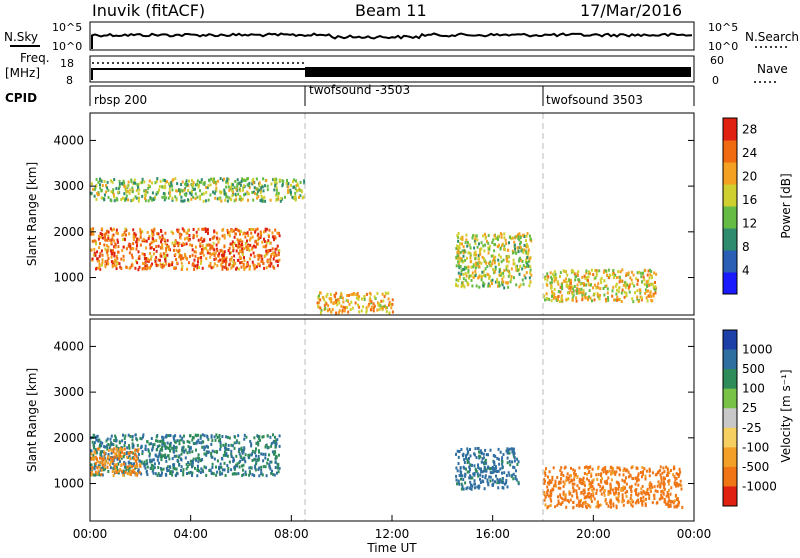 The height and width of the screenshot is (558, 800). I want to click on nsky-panel: N.Sky 10^5 10^0 10^5 10^0 N.Search, so click(401, 37).